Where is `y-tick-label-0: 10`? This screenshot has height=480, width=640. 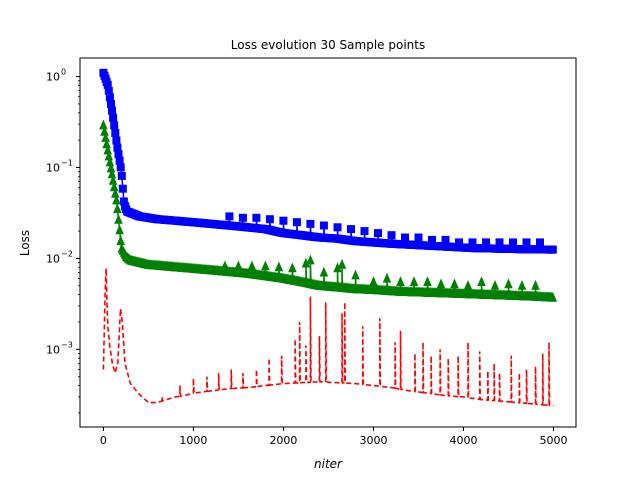 y-tick-label-0: 10 is located at coordinates (53, 349).